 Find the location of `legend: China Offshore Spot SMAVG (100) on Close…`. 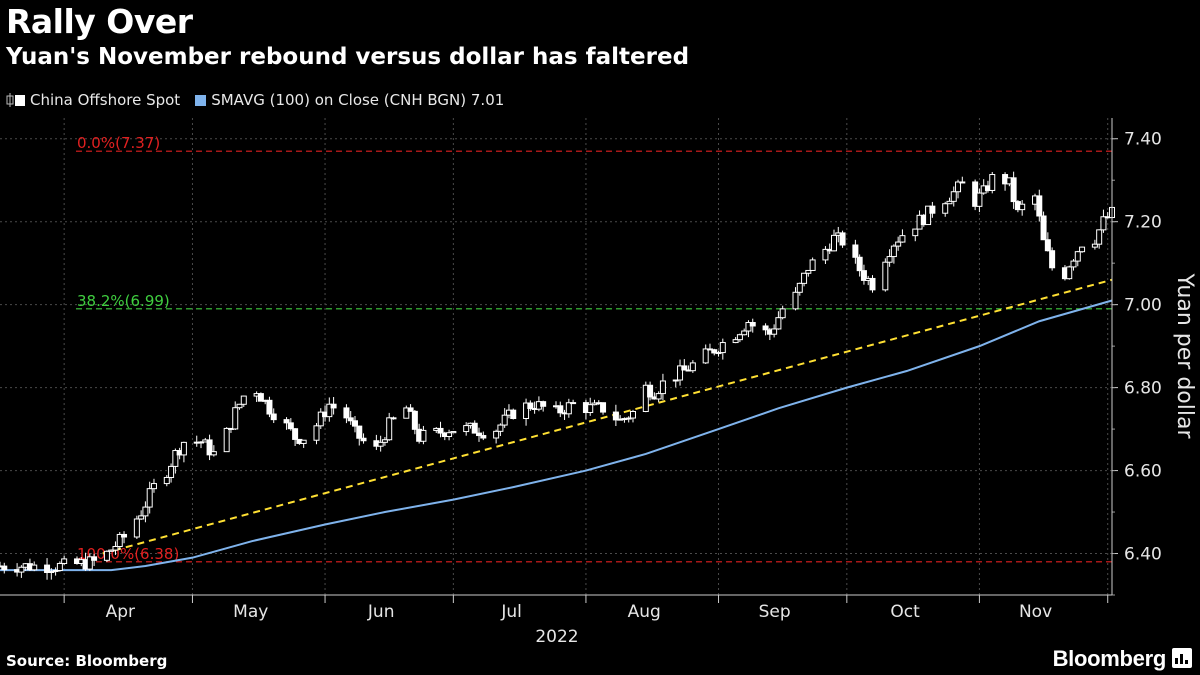

legend: China Offshore Spot SMAVG (100) on Close… is located at coordinates (255, 100).